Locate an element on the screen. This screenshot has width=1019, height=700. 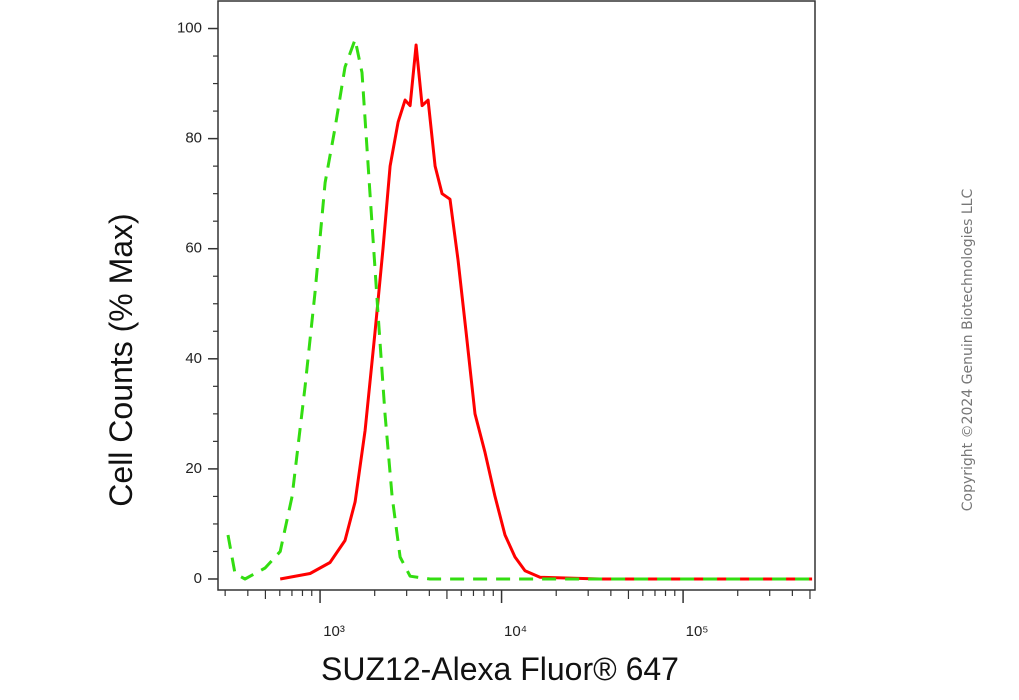
y-tick-label: 0 is located at coordinates (198, 578).